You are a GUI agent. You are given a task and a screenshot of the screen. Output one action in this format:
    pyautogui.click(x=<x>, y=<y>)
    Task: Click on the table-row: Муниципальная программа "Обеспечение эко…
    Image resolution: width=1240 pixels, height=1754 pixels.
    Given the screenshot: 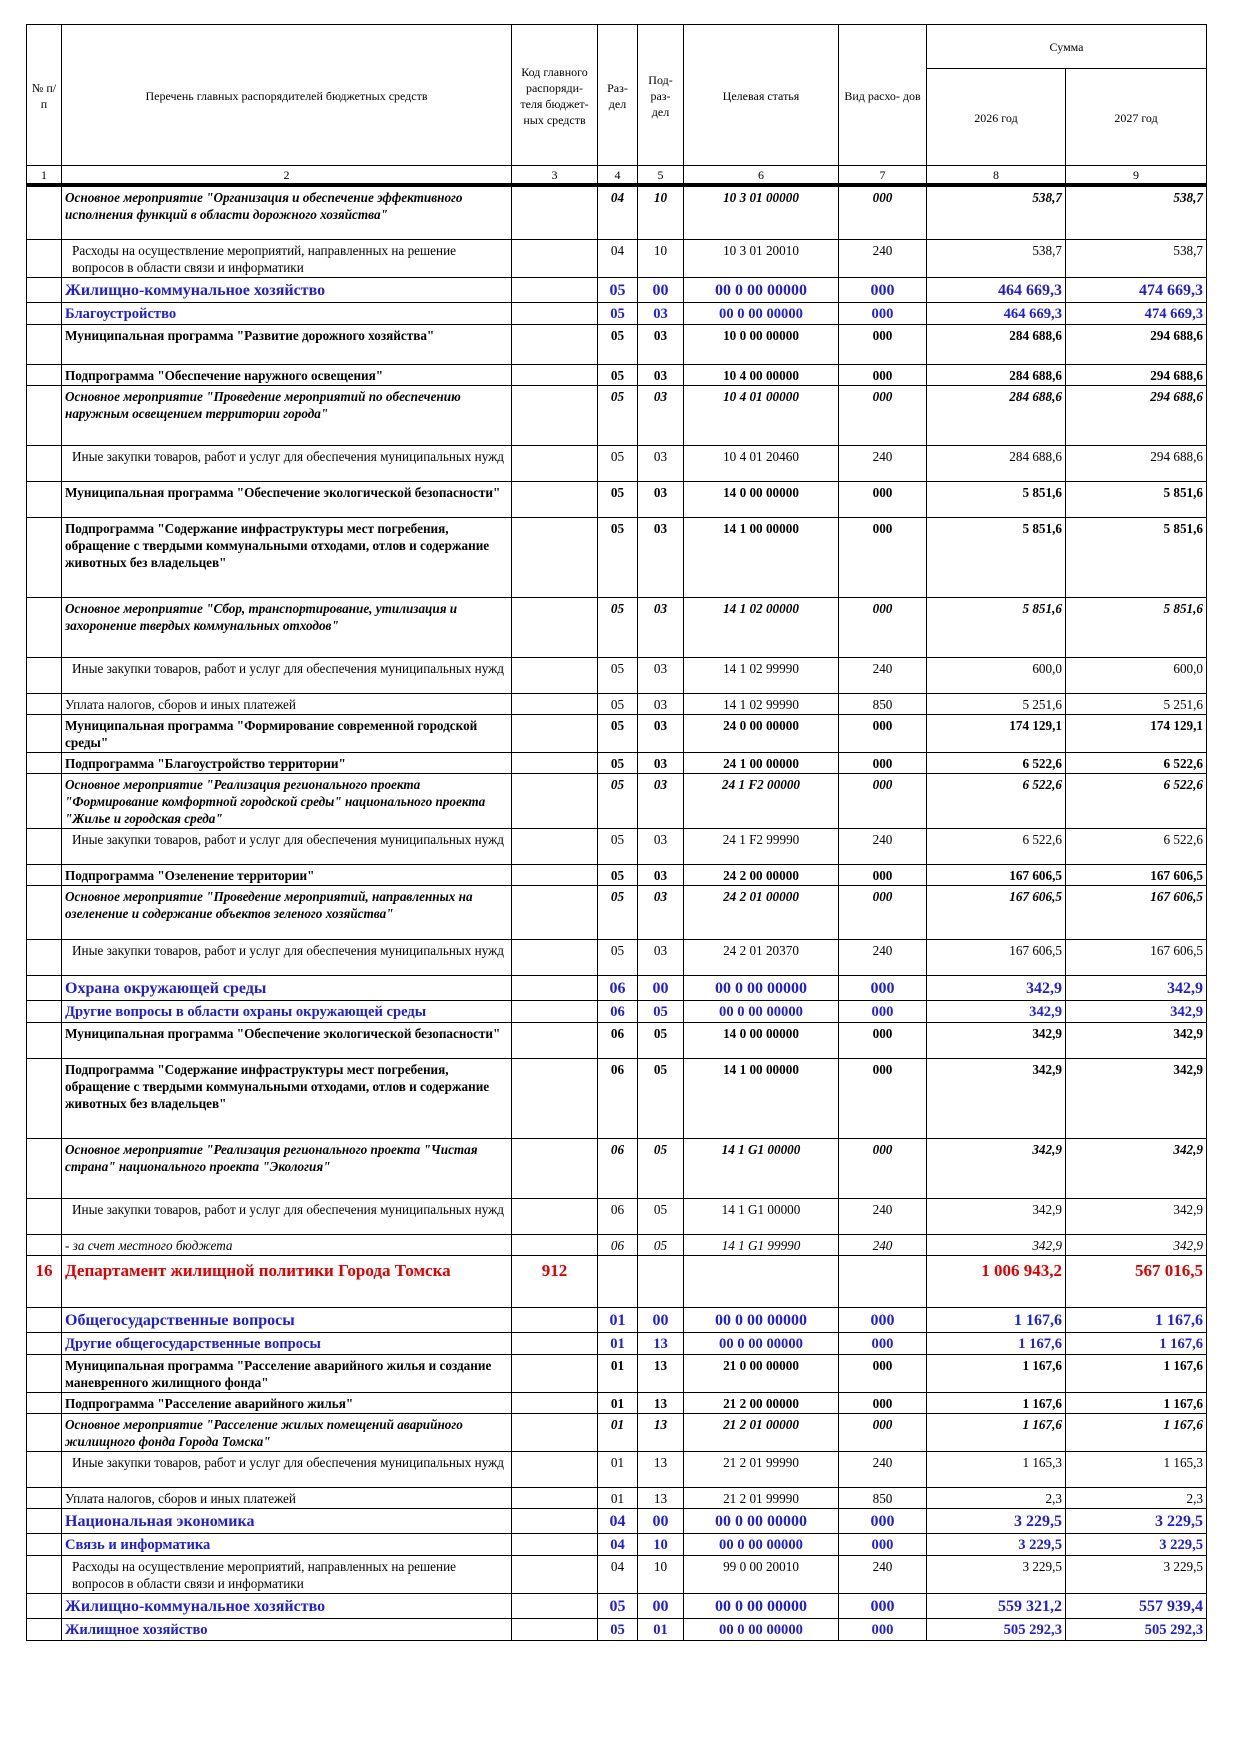 What is the action you would take?
    pyautogui.click(x=617, y=1040)
    